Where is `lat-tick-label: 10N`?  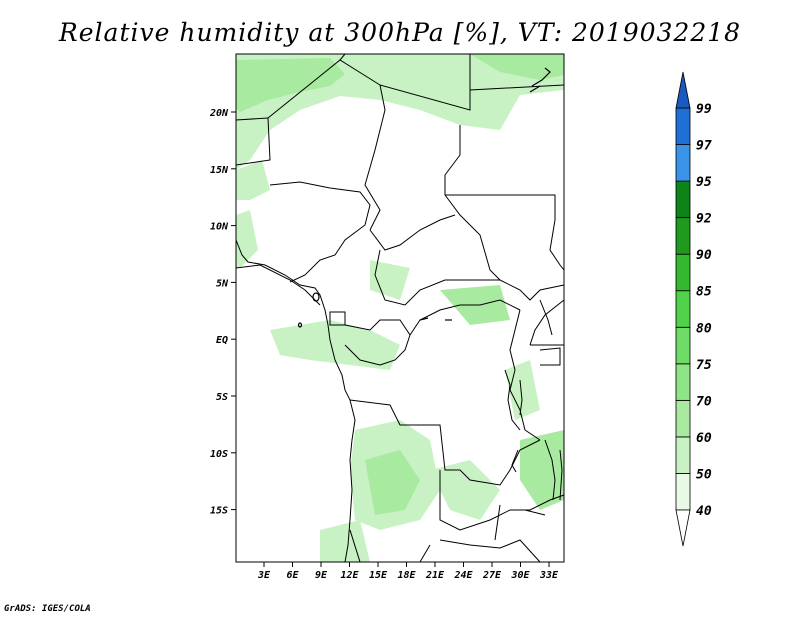
lat-tick-label: 10N is located at coordinates (219, 227).